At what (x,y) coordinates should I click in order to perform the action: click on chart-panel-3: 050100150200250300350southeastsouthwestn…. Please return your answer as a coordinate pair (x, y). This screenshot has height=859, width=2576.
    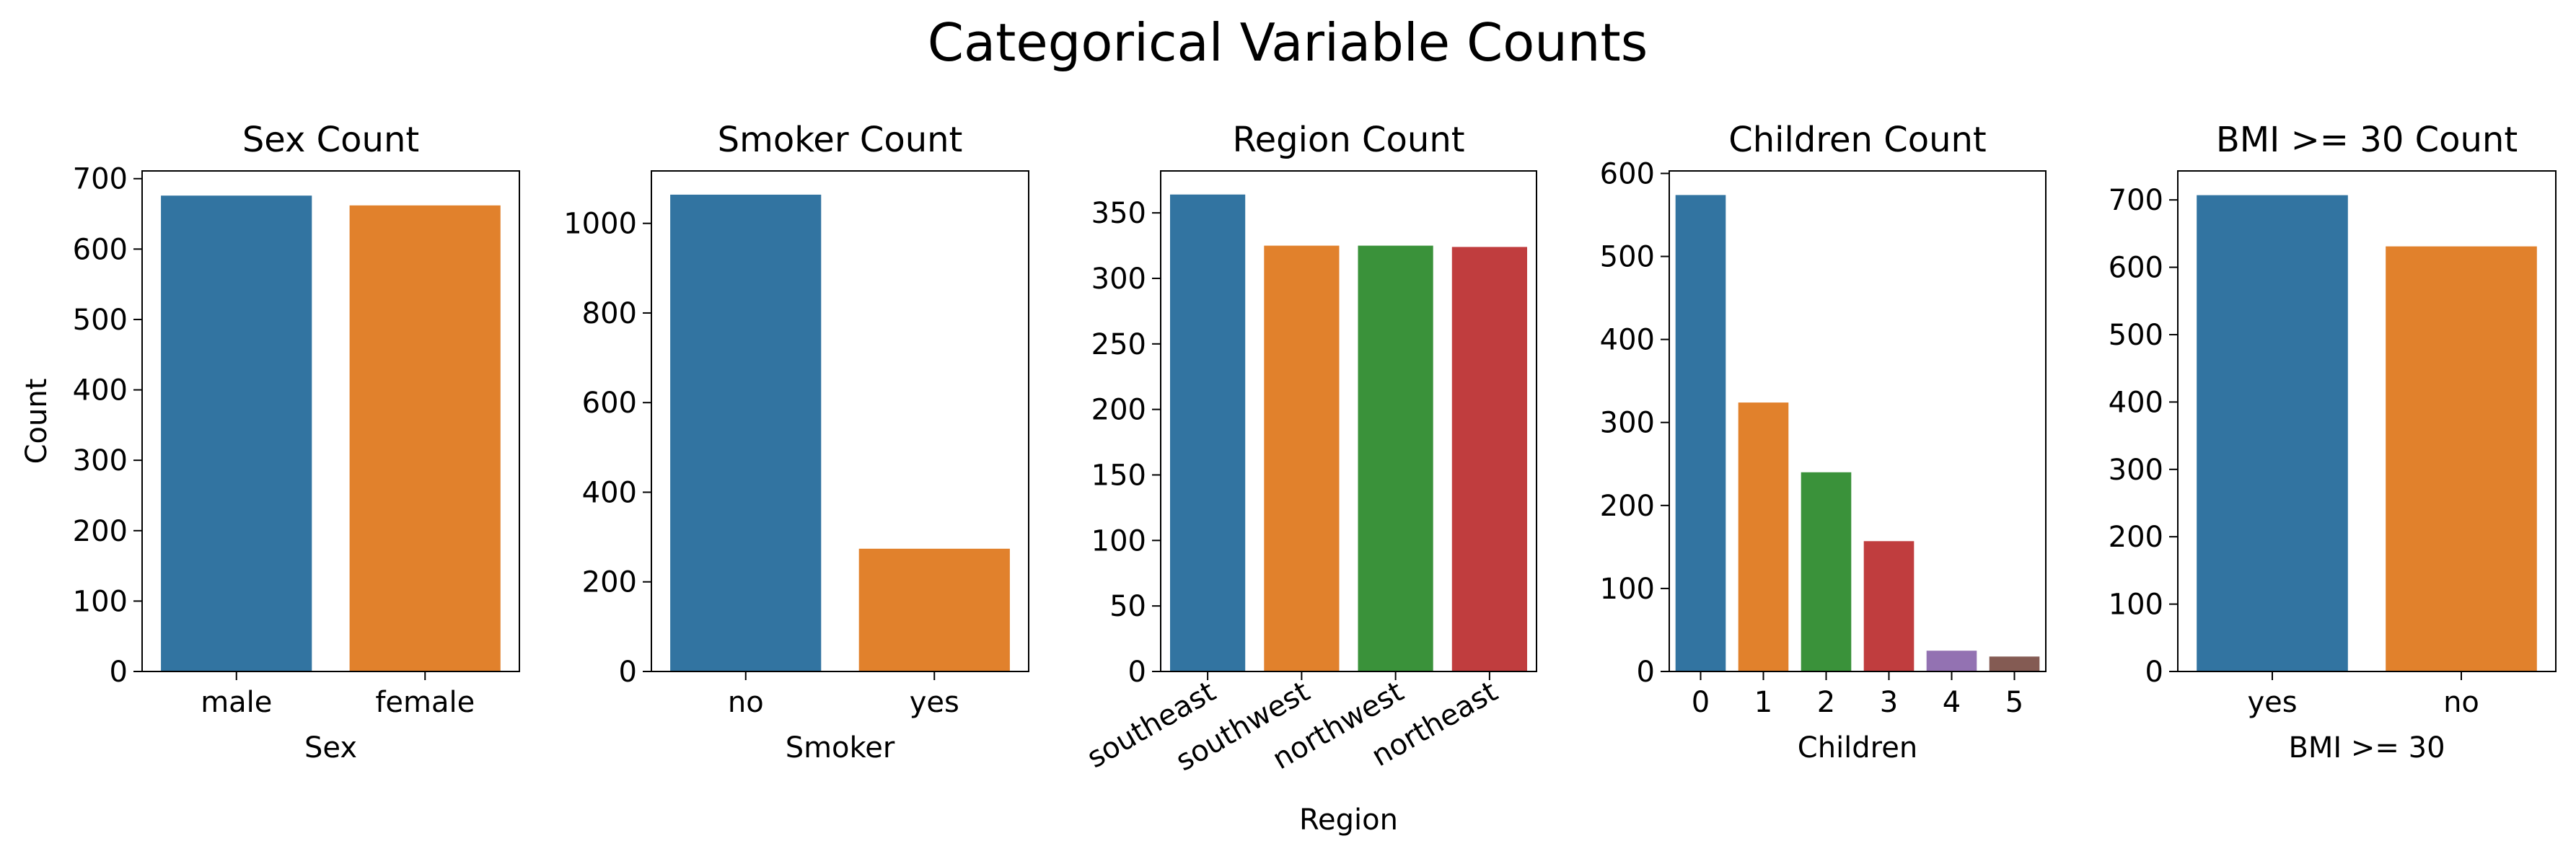
    Looking at the image, I should click on (1309, 478).